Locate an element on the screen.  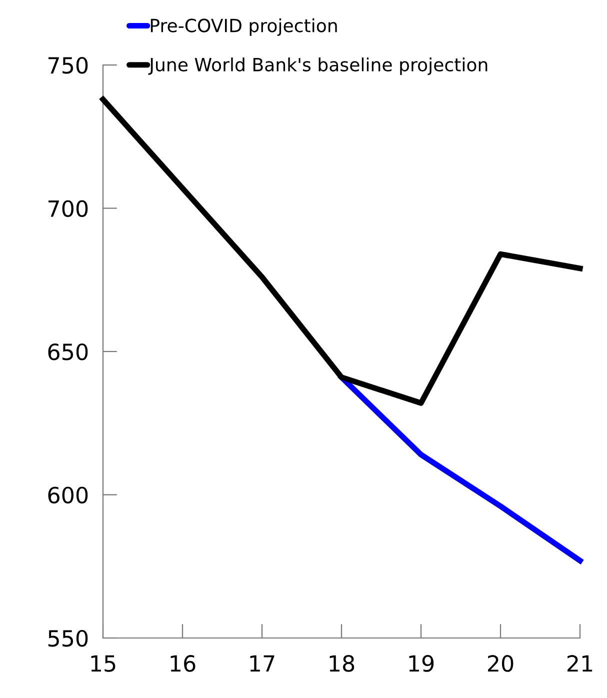
x-tick-label: 21 is located at coordinates (579, 663).